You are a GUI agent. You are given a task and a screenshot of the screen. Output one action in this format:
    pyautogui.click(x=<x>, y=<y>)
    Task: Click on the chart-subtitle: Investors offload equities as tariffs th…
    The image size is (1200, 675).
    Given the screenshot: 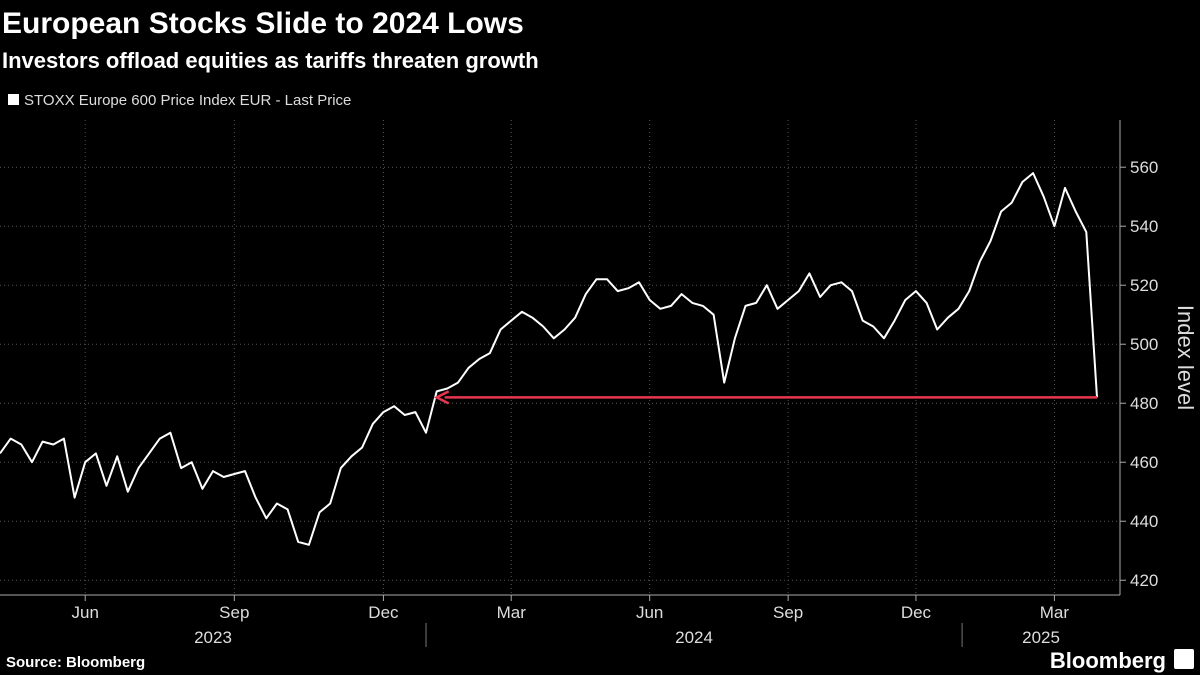 What is the action you would take?
    pyautogui.click(x=270, y=60)
    